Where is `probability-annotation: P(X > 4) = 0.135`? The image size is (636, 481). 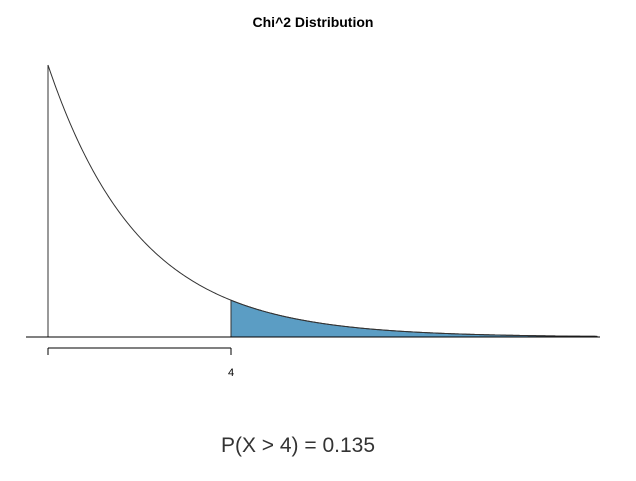 probability-annotation: P(X > 4) = 0.135 is located at coordinates (298, 445).